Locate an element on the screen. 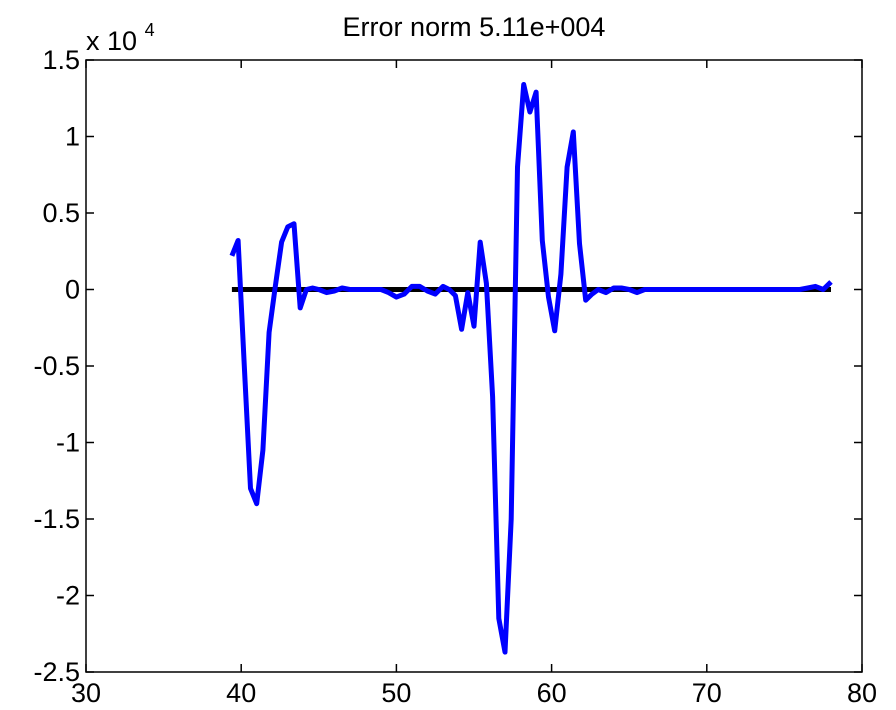 This screenshot has width=896, height=710. chart-title: Error norm 5.11e+004 is located at coordinates (474, 27).